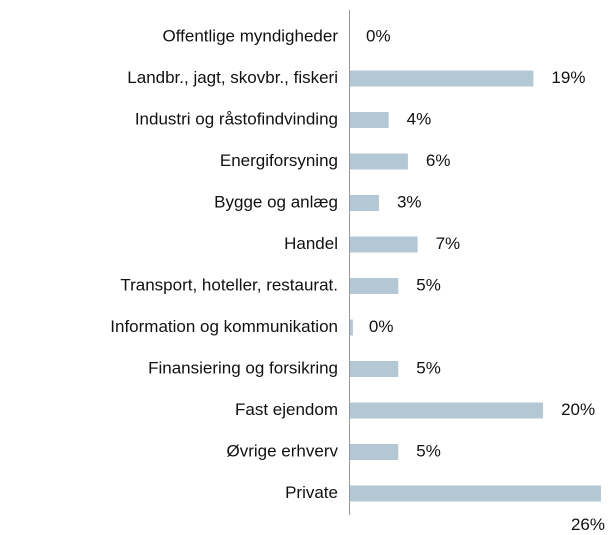  What do you see at coordinates (286, 409) in the screenshot?
I see `category-label: Fast ejendom` at bounding box center [286, 409].